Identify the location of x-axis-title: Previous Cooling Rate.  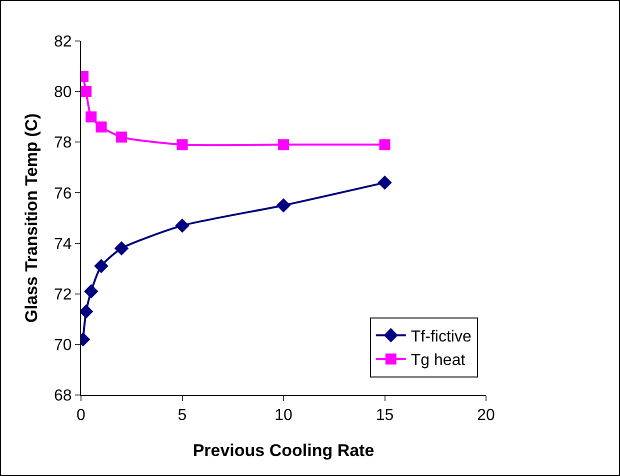
(283, 450).